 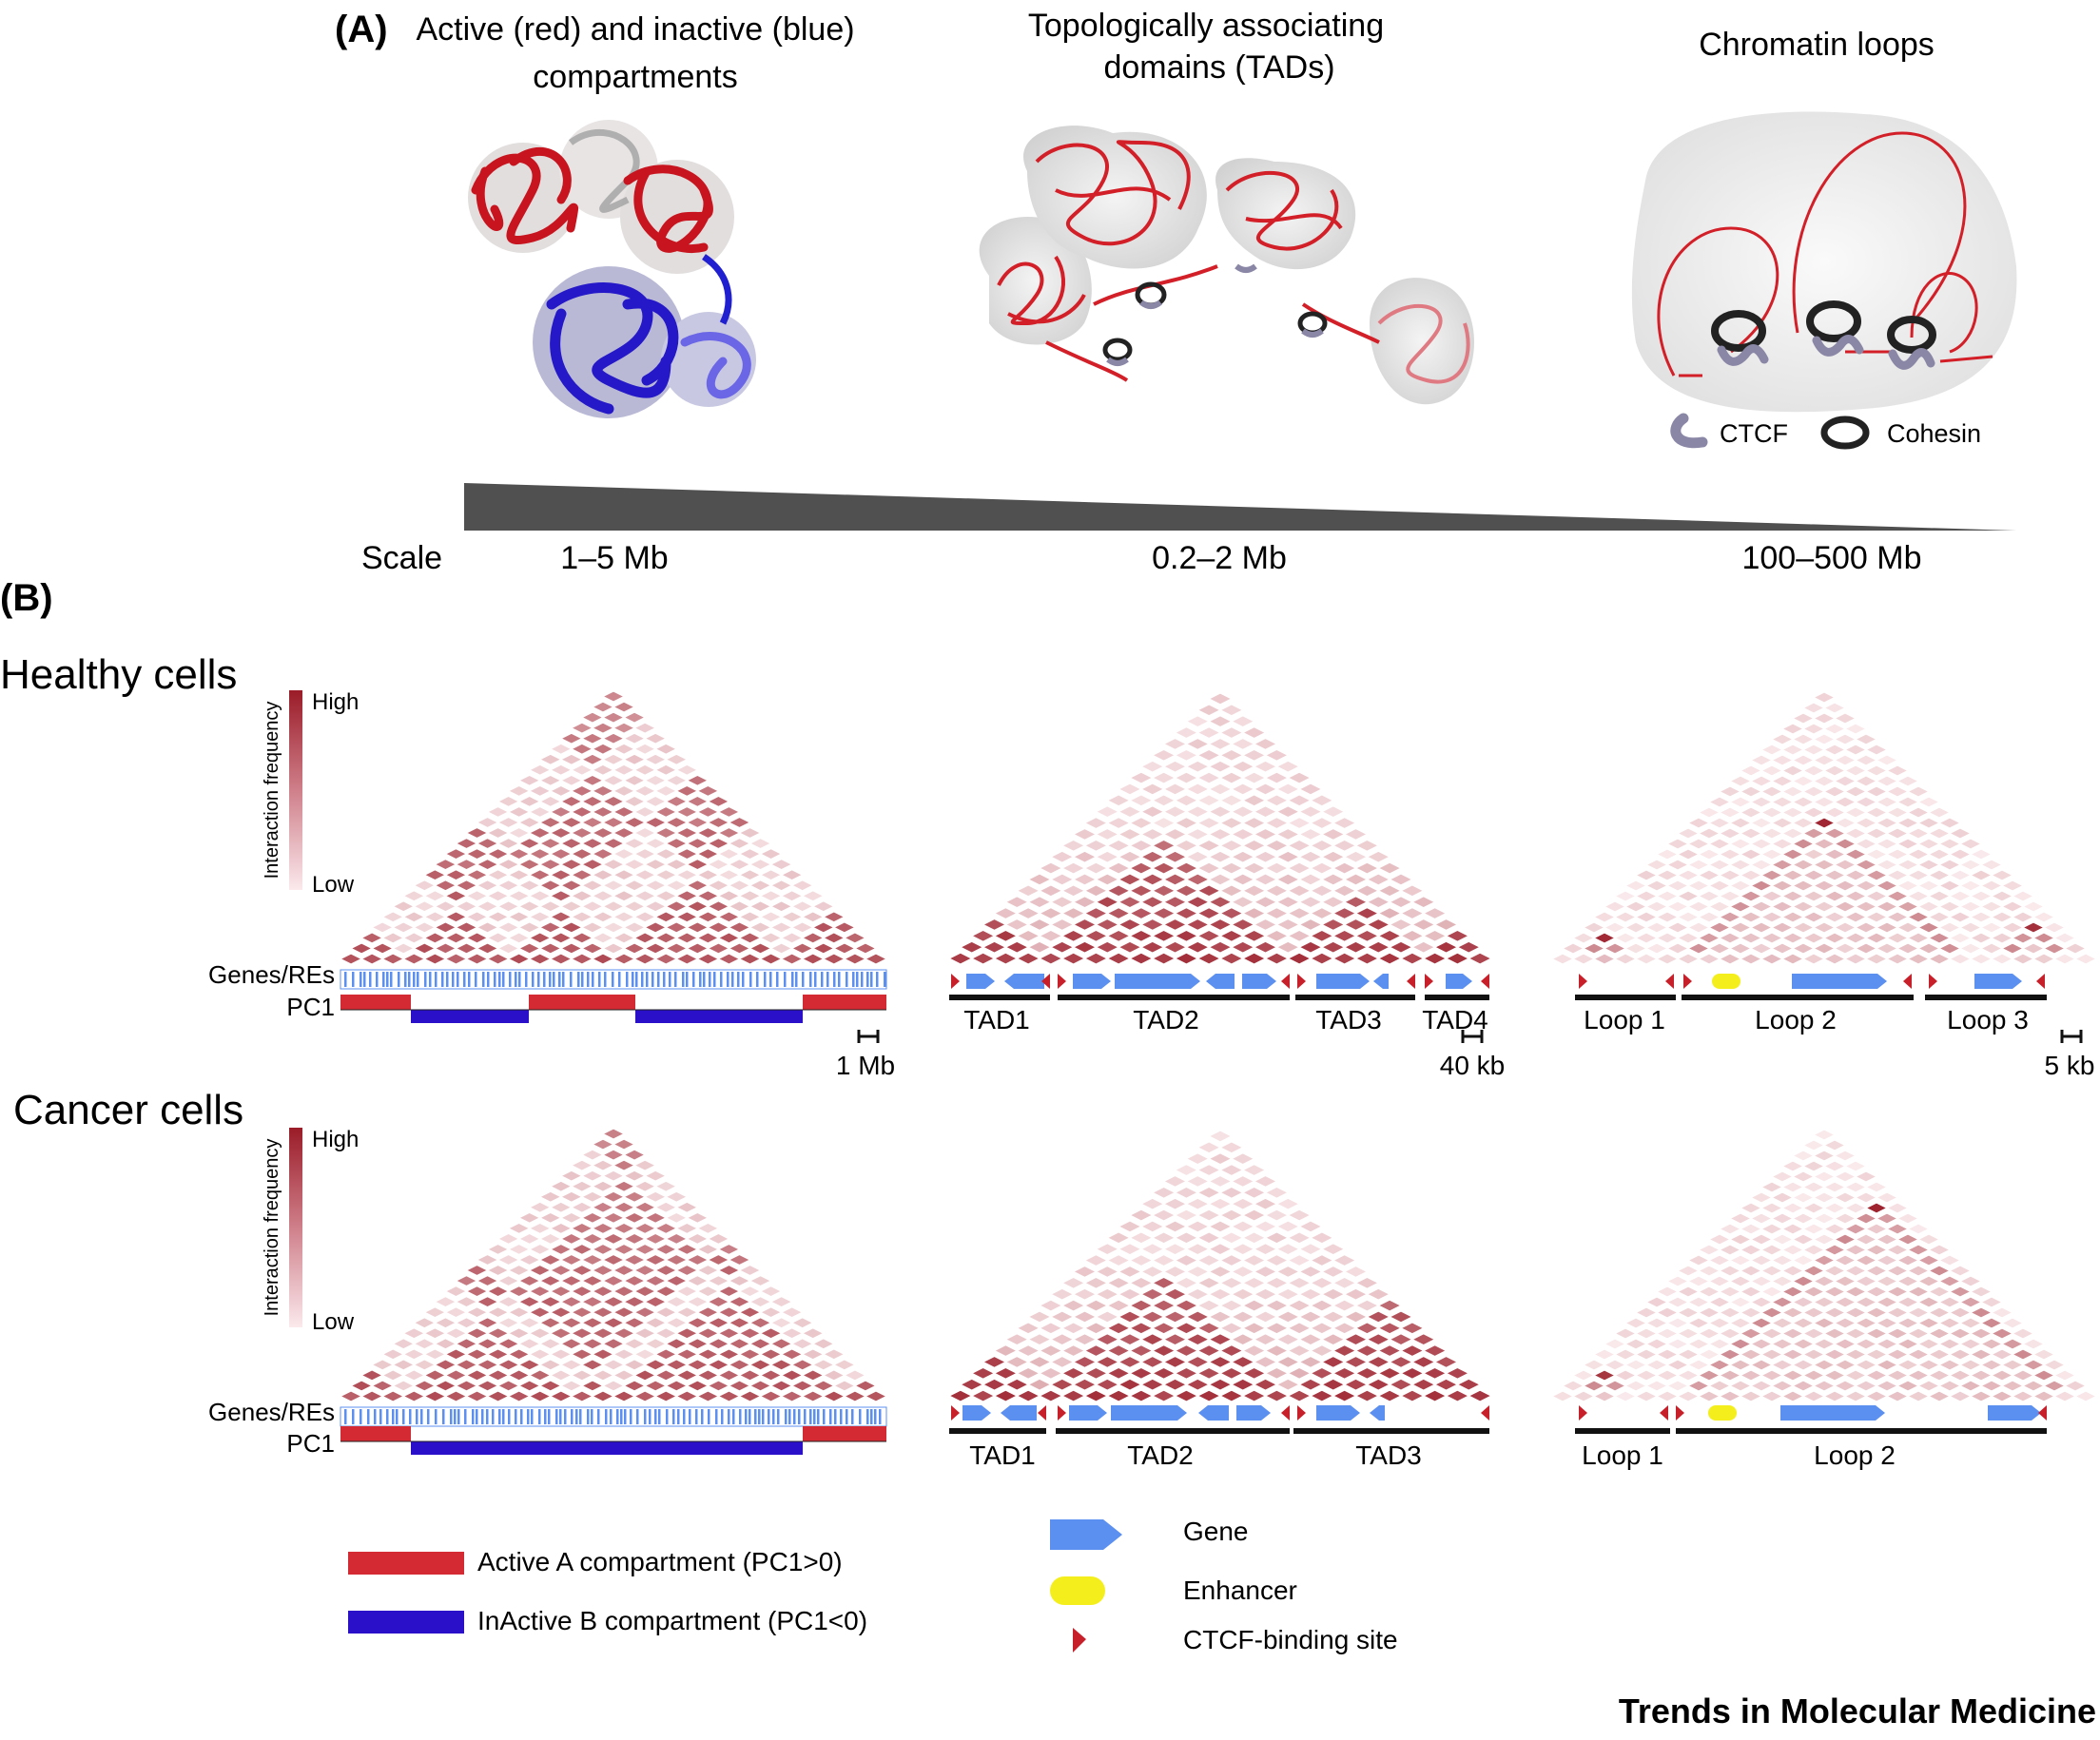 What do you see at coordinates (1473, 1065) in the screenshot?
I see `scale-bar-40kb-label: 40 kb` at bounding box center [1473, 1065].